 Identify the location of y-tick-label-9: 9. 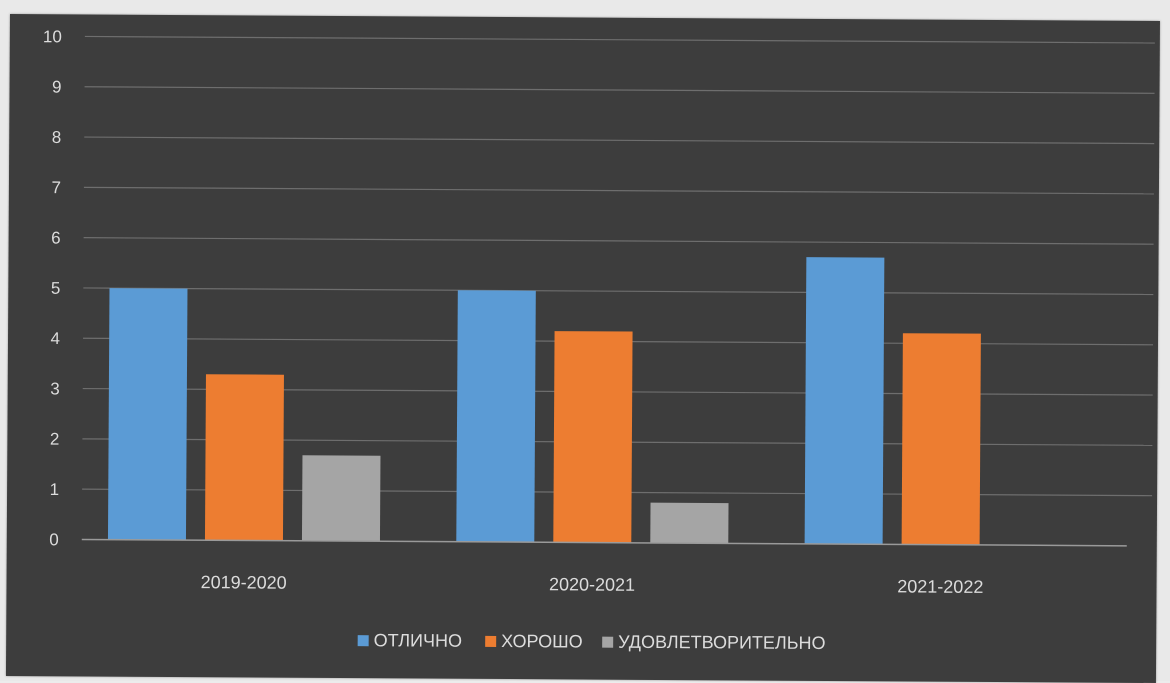
(57, 87).